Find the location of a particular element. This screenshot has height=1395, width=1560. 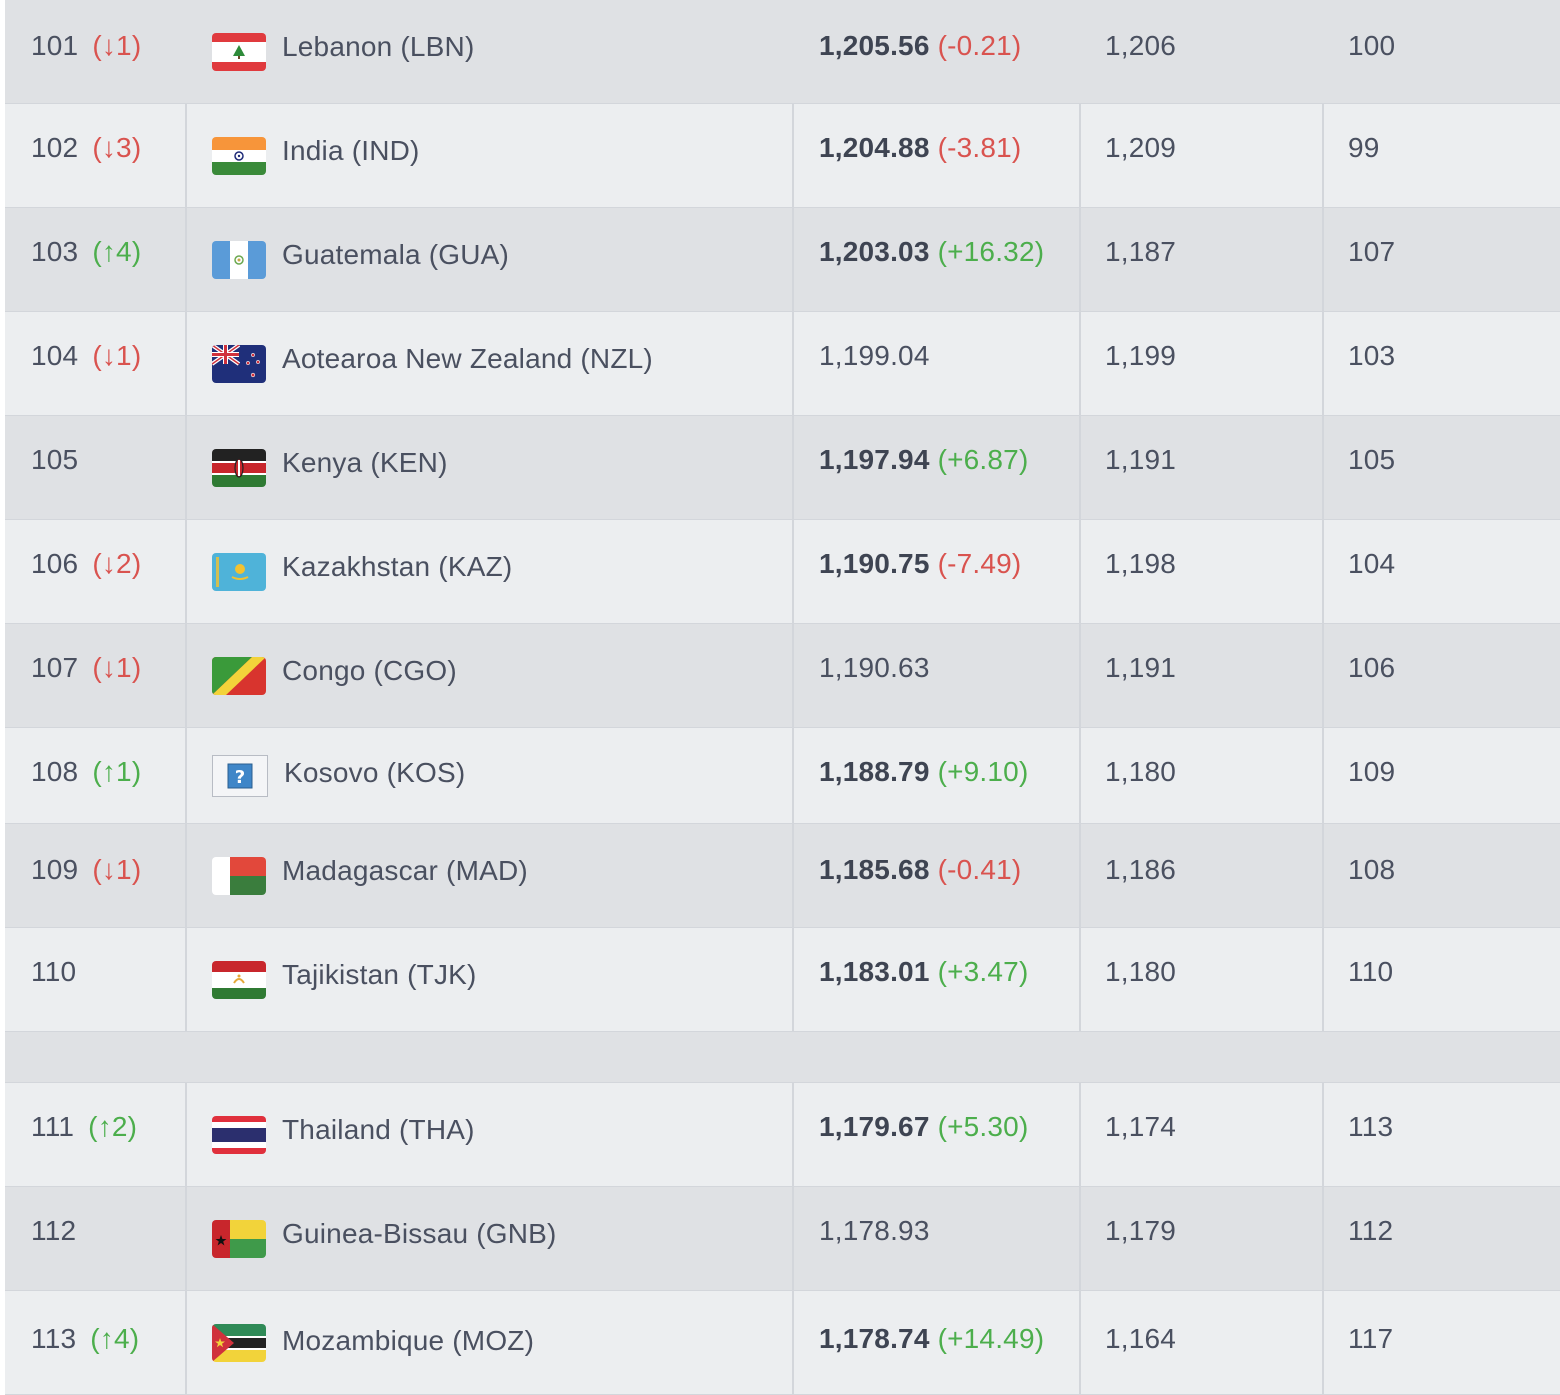

previous-rank: 112 is located at coordinates (1371, 1230).